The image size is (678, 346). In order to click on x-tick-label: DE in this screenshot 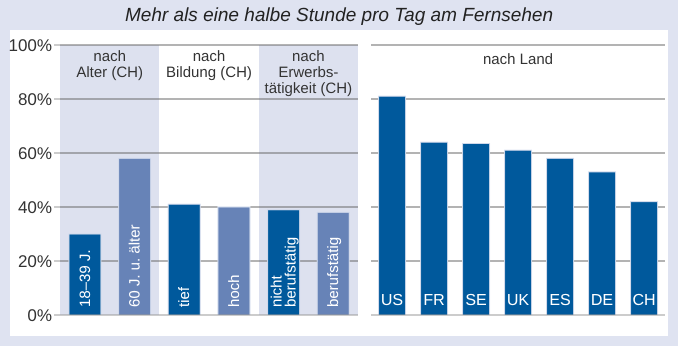, I will do `click(602, 300)`.